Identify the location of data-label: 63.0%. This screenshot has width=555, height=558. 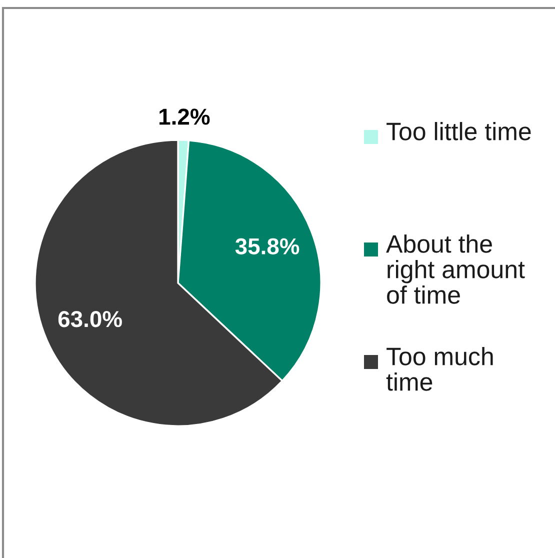
(90, 319).